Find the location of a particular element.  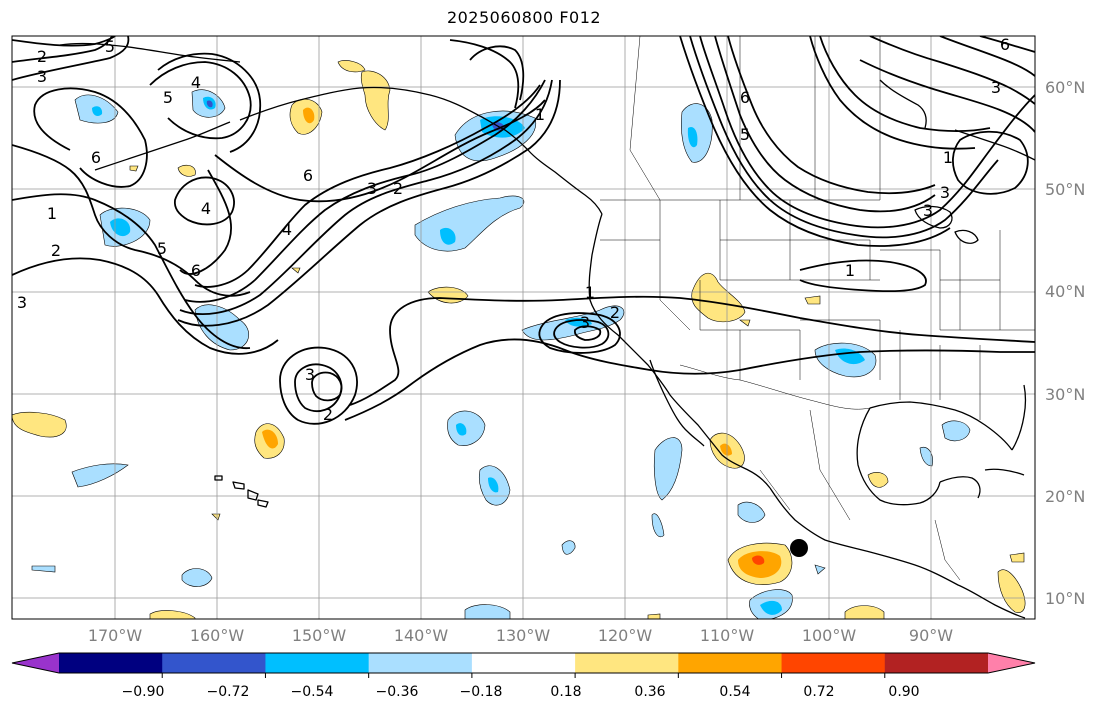

lon-label: 150°W is located at coordinates (319, 635).